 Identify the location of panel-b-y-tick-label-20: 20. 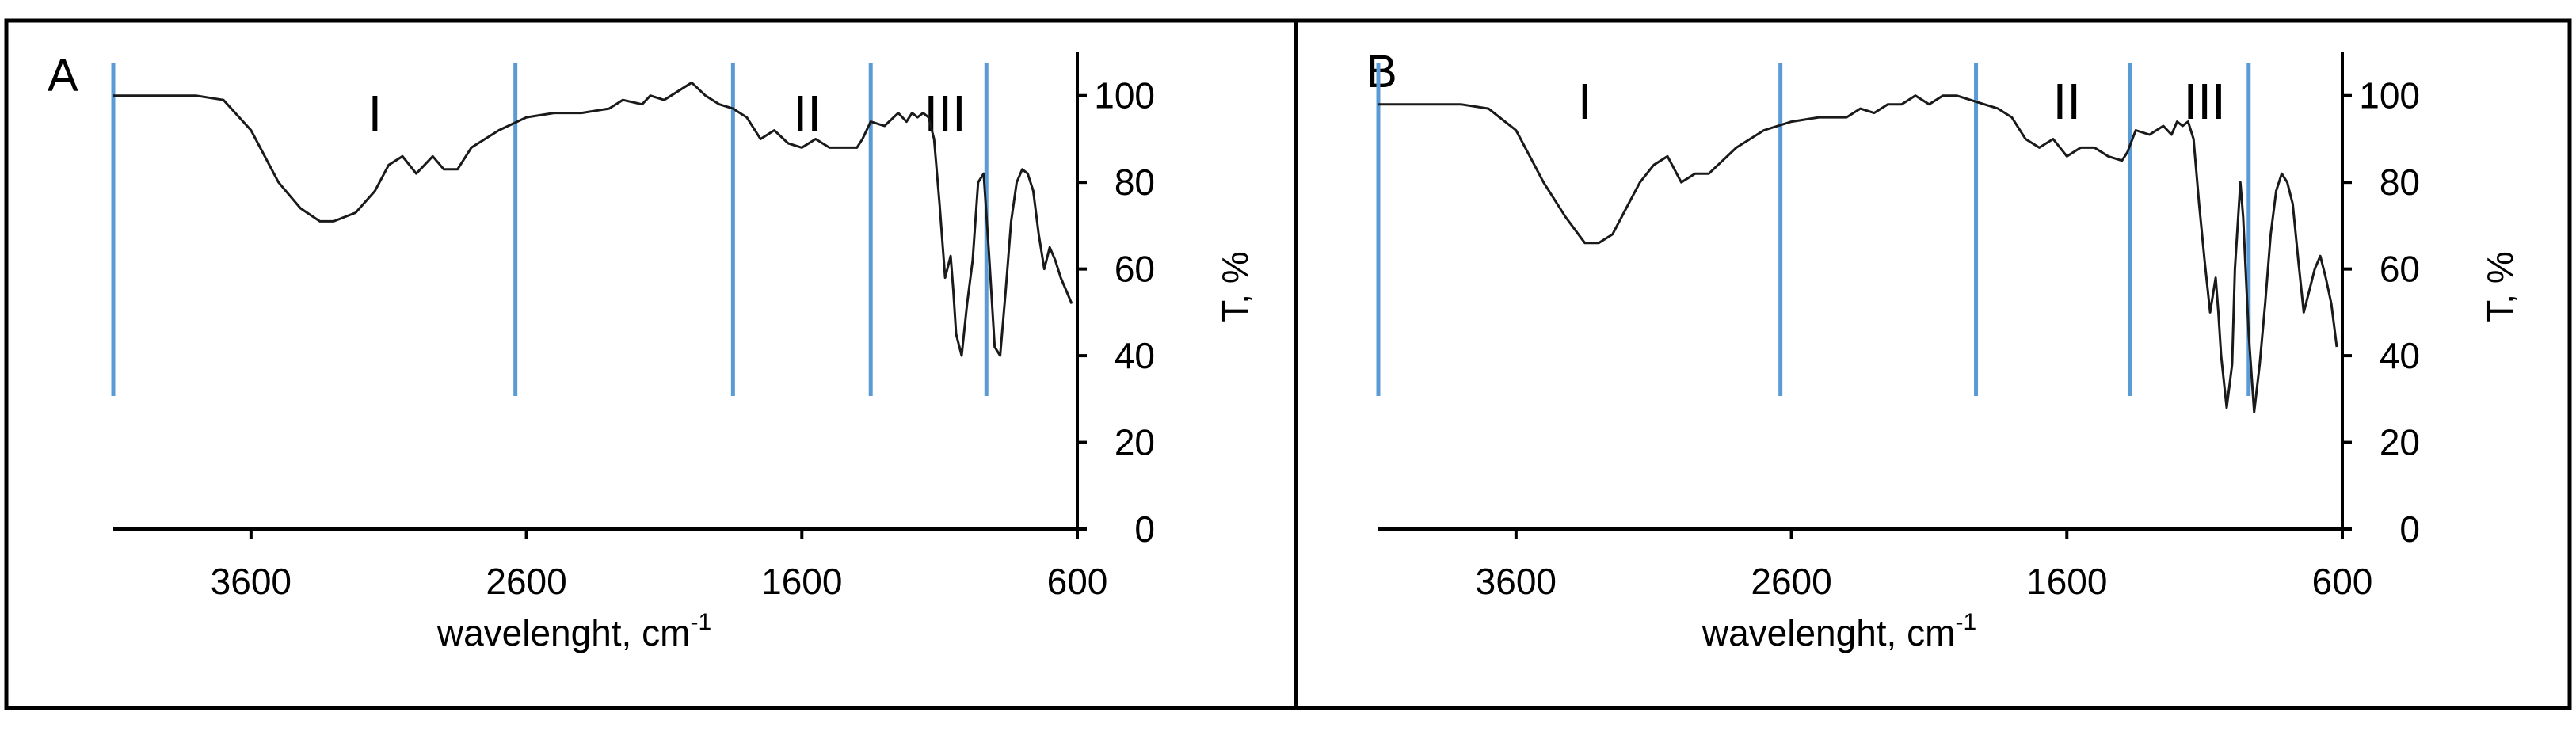
(2400, 442).